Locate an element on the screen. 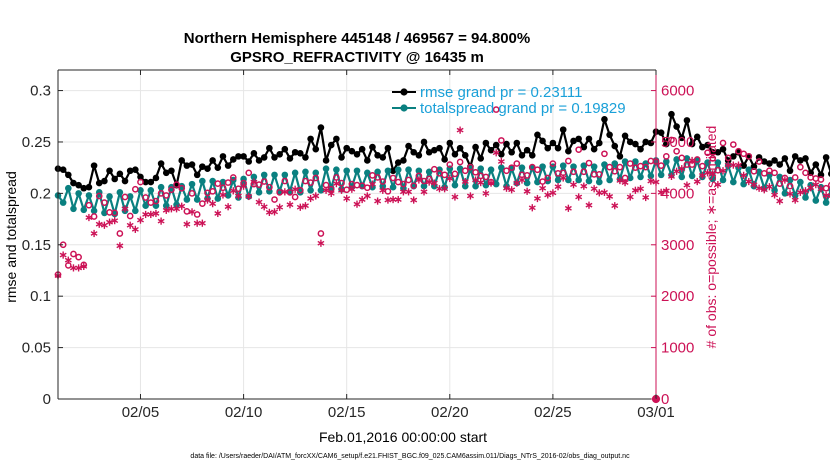  x-tick-label-5: 03/01 is located at coordinates (656, 412).